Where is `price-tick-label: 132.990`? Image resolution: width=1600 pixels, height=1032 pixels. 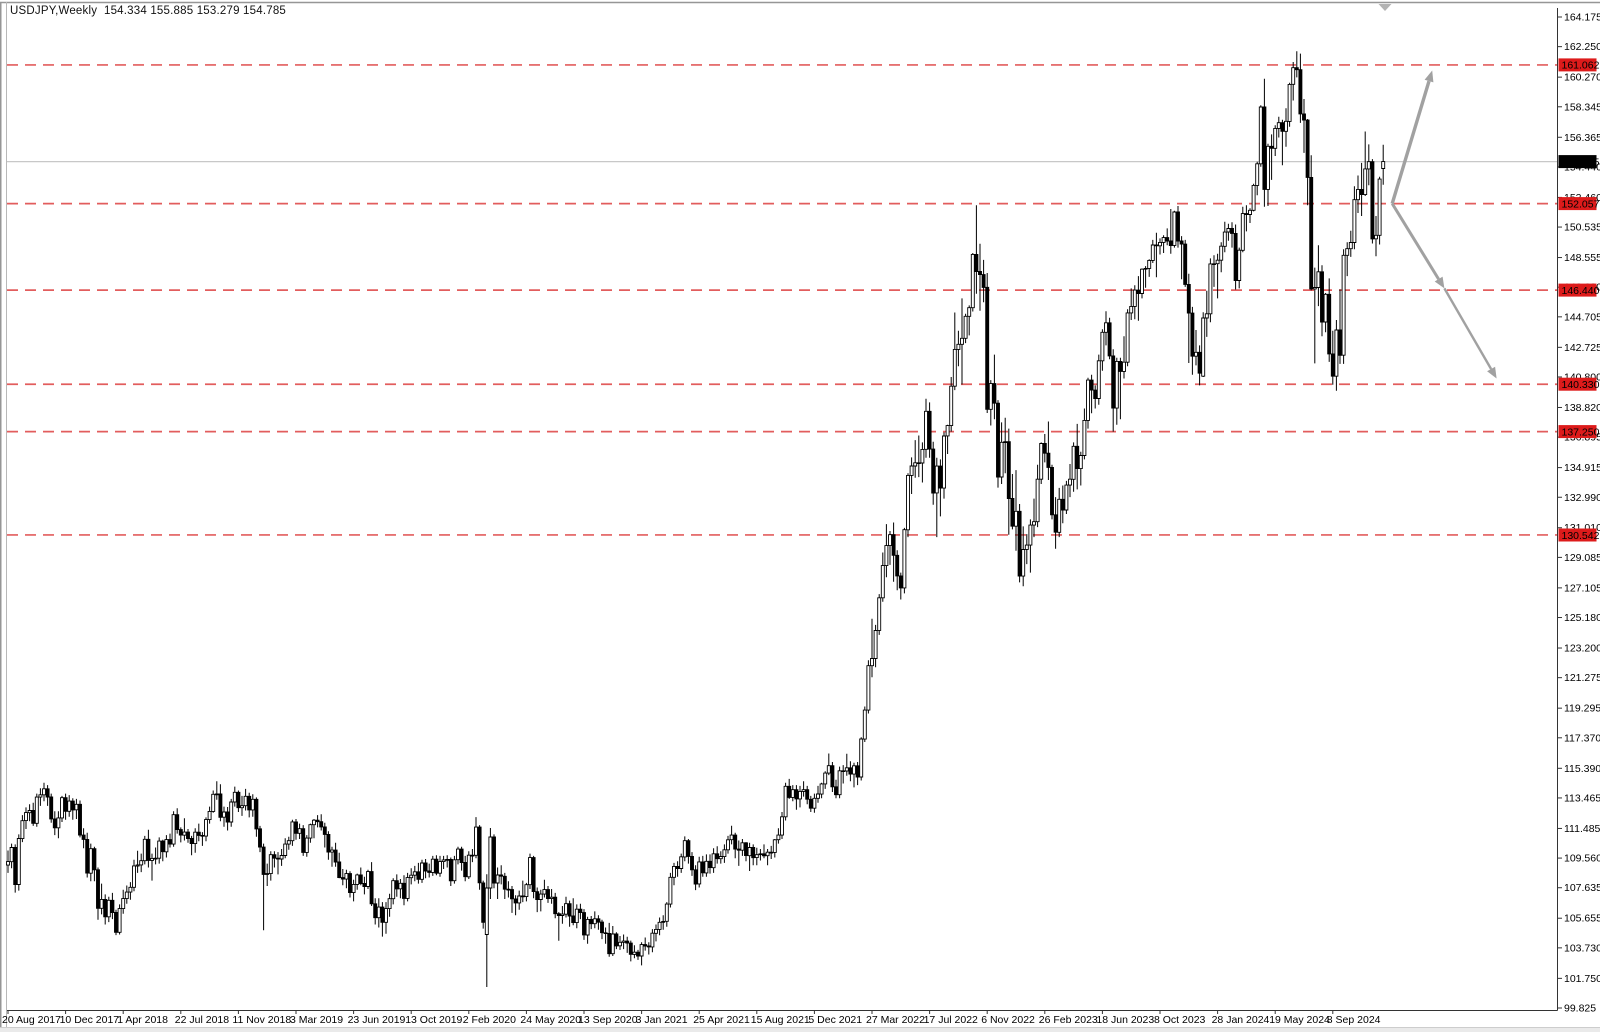
price-tick-label: 132.990 is located at coordinates (1582, 498).